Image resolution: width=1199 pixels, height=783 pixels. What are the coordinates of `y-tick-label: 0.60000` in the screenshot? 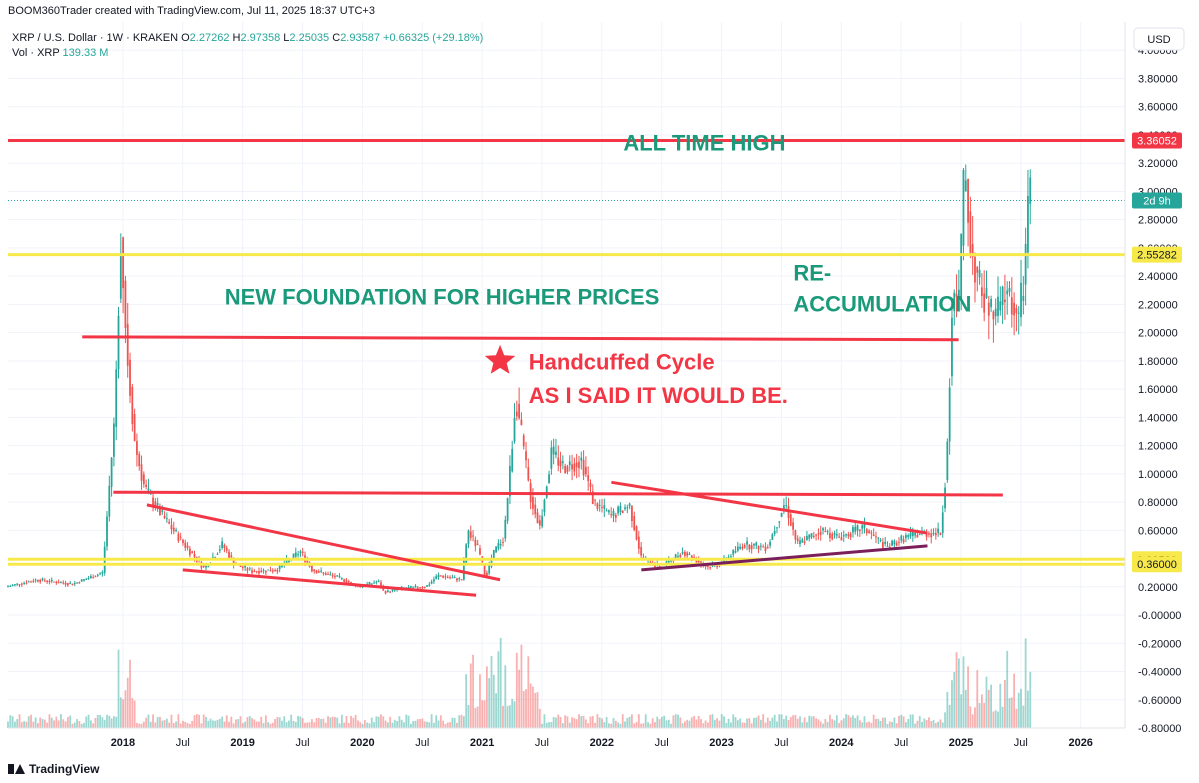 It's located at (1158, 531).